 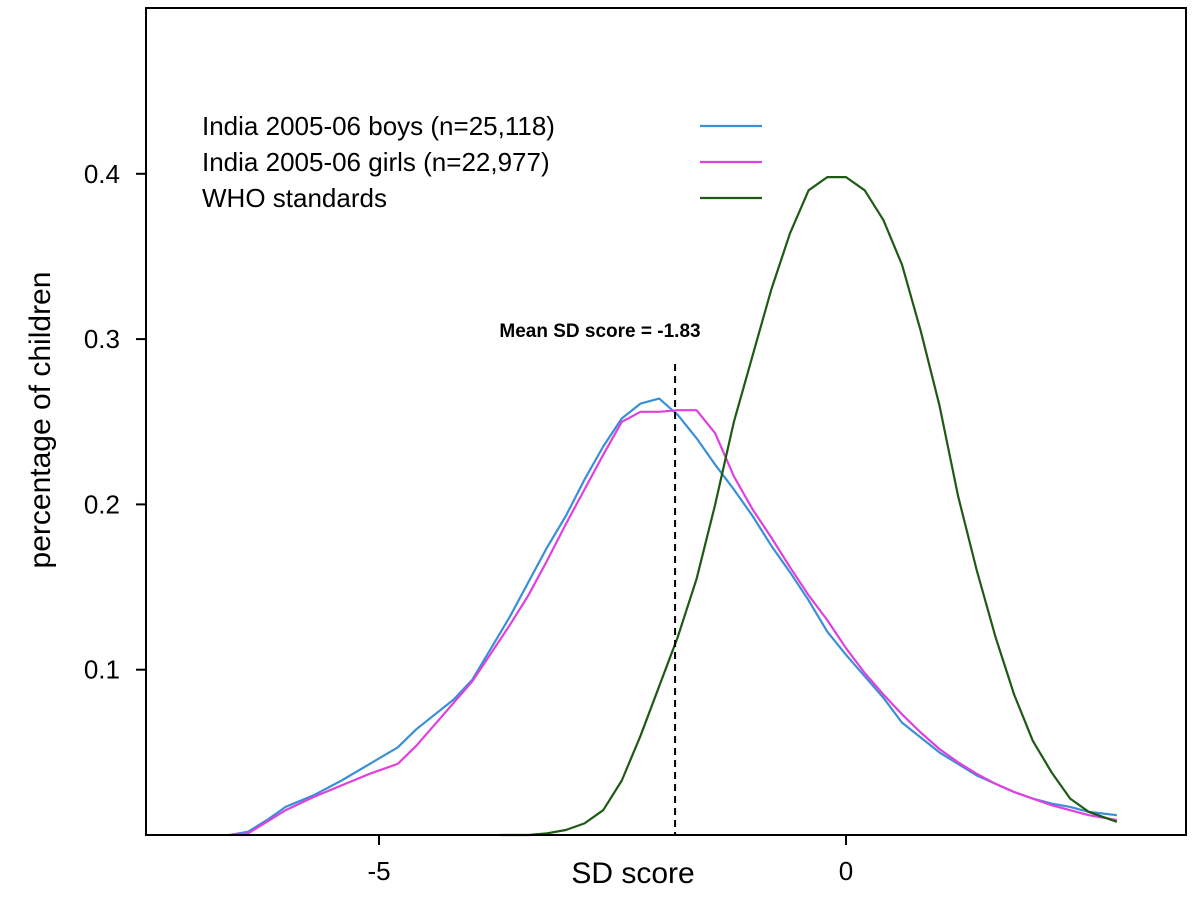 I want to click on x-axis-label: SD score, so click(x=632, y=873).